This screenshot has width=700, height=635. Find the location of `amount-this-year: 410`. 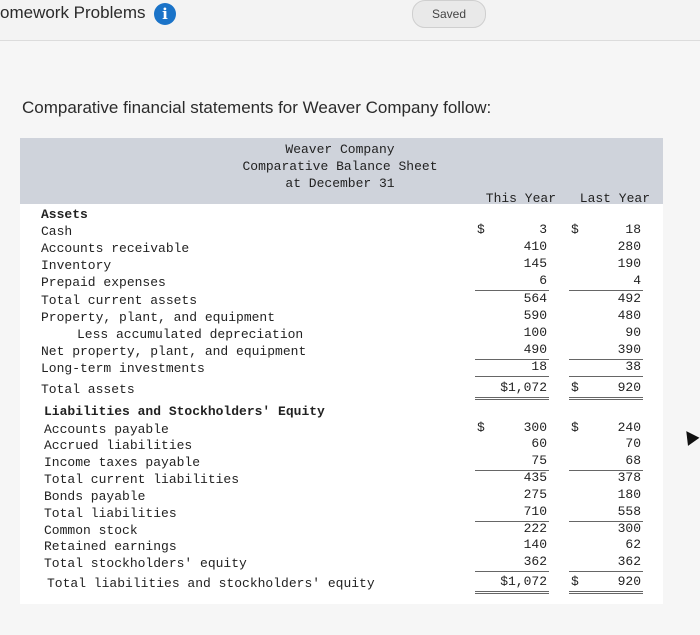

amount-this-year: 410 is located at coordinates (512, 247).